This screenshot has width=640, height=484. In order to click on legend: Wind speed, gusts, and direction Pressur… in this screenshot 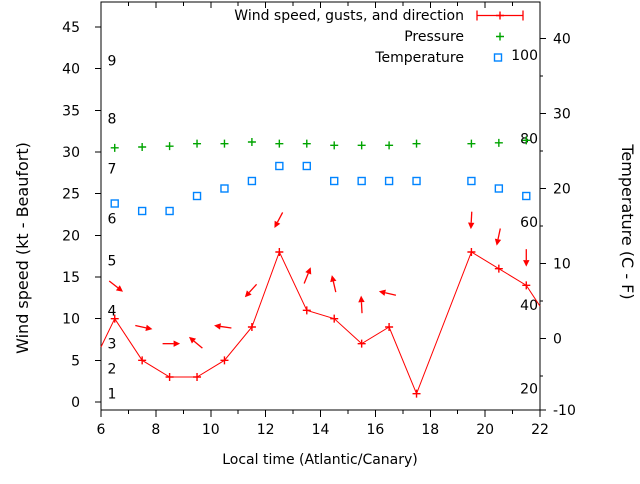, I will do `click(379, 37)`.